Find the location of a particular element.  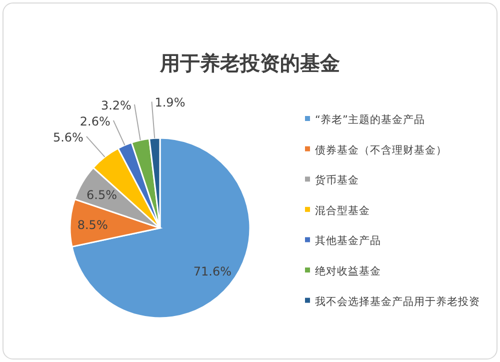

data-label: 2.6% is located at coordinates (95, 121).